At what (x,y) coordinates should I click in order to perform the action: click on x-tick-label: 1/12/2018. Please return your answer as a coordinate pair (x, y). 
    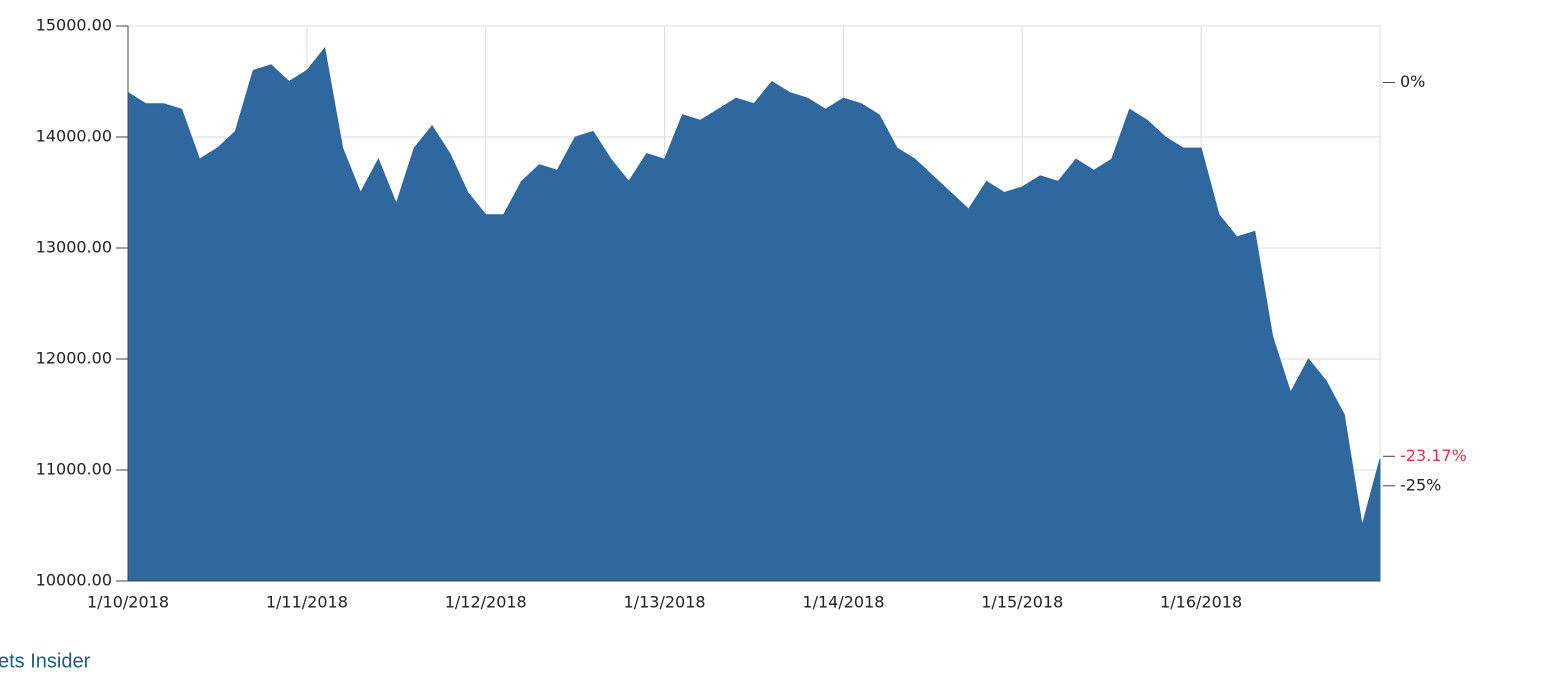
    Looking at the image, I should click on (486, 602).